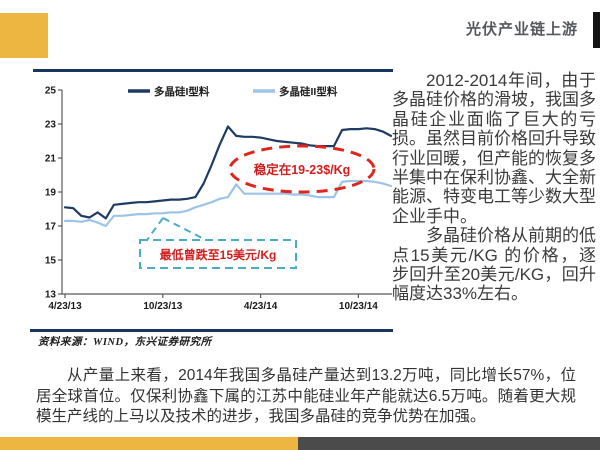 The image size is (600, 450). I want to click on callout-box, so click(218, 254).